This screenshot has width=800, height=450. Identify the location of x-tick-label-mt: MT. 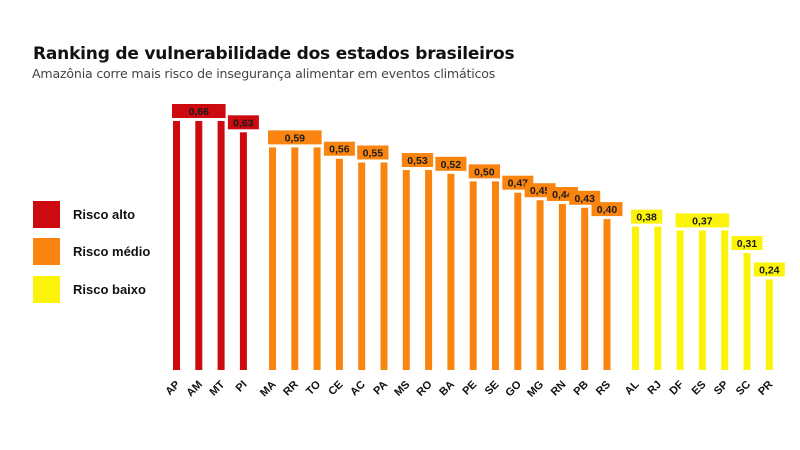
(217, 388).